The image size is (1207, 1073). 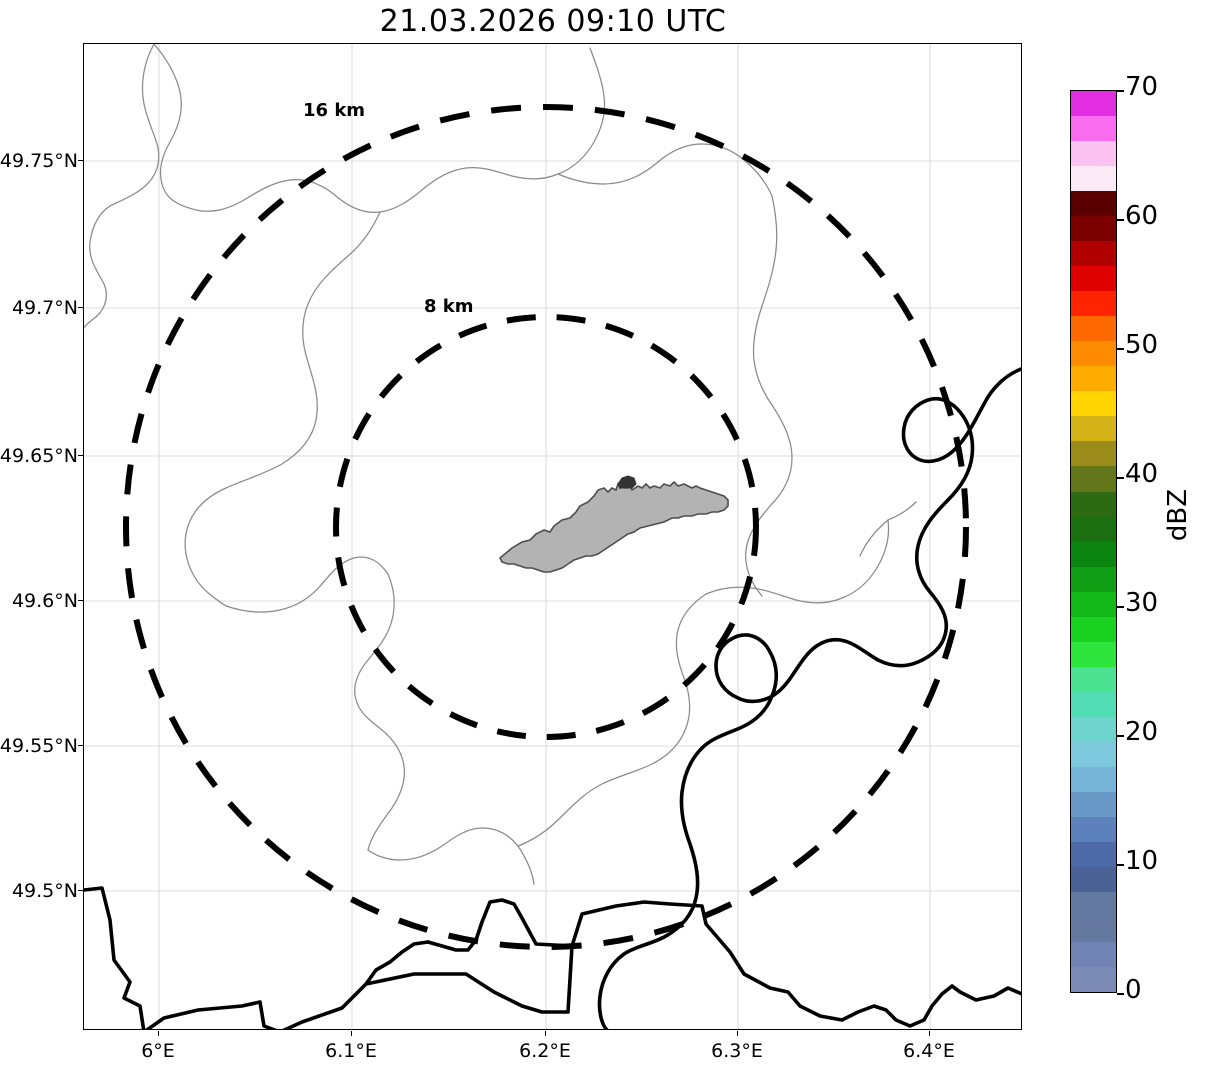 What do you see at coordinates (39, 456) in the screenshot?
I see `y-tick-label: 49.65°N` at bounding box center [39, 456].